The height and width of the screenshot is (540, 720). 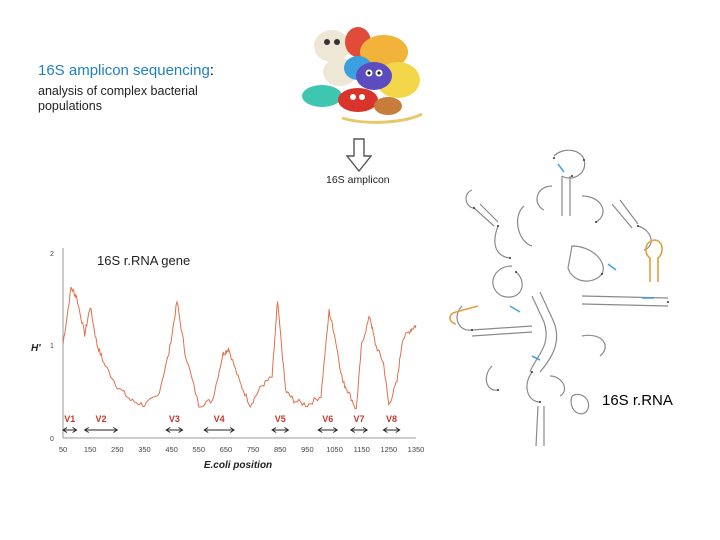 What do you see at coordinates (654, 260) in the screenshot?
I see `hairpin-highlight-right` at bounding box center [654, 260].